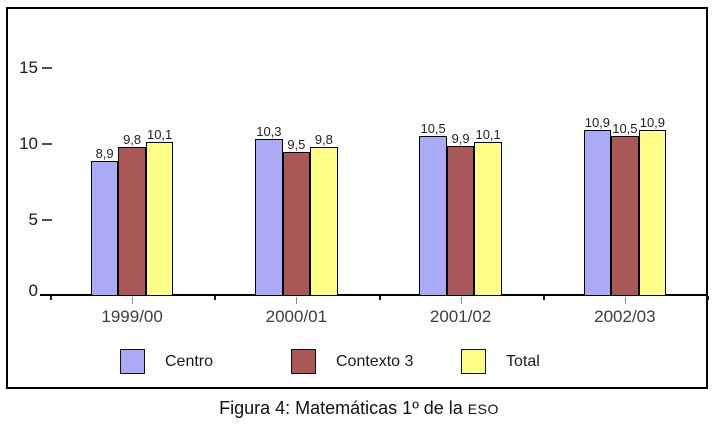  What do you see at coordinates (625, 316) in the screenshot?
I see `x-category-label: 2002/03` at bounding box center [625, 316].